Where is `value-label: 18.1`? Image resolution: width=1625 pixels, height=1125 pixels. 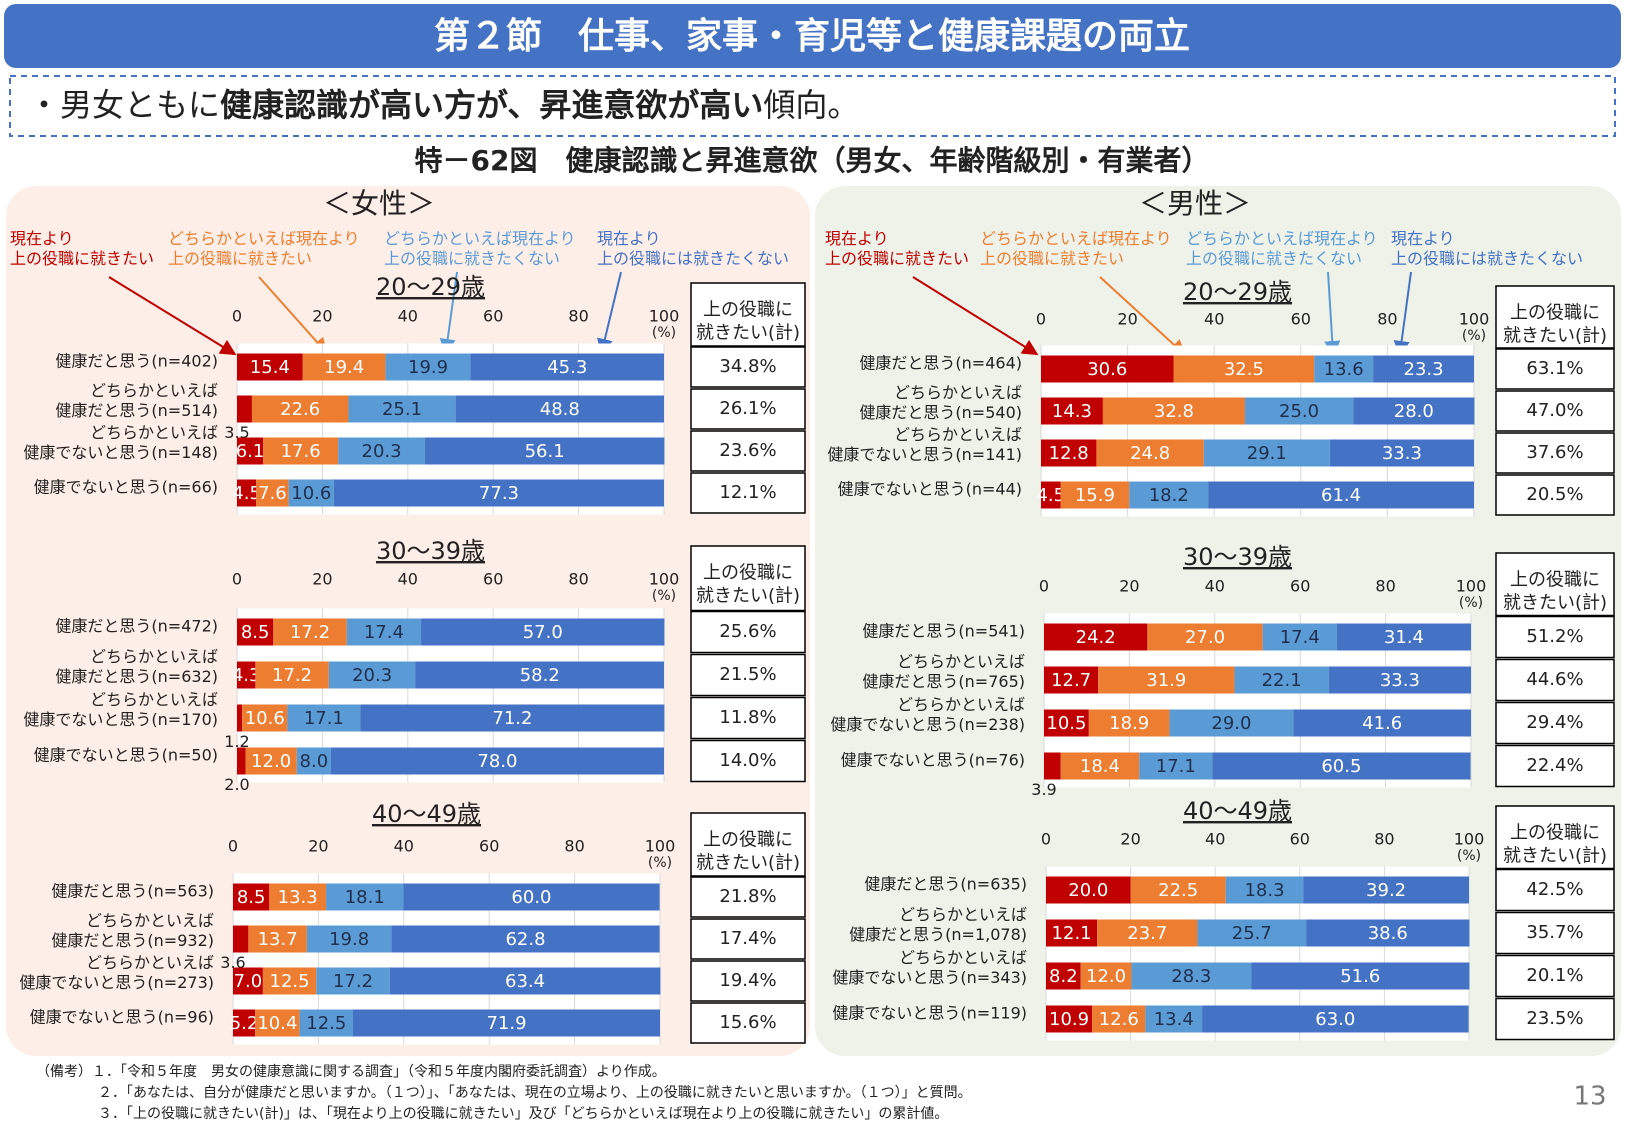
value-label: 18.1 is located at coordinates (365, 897).